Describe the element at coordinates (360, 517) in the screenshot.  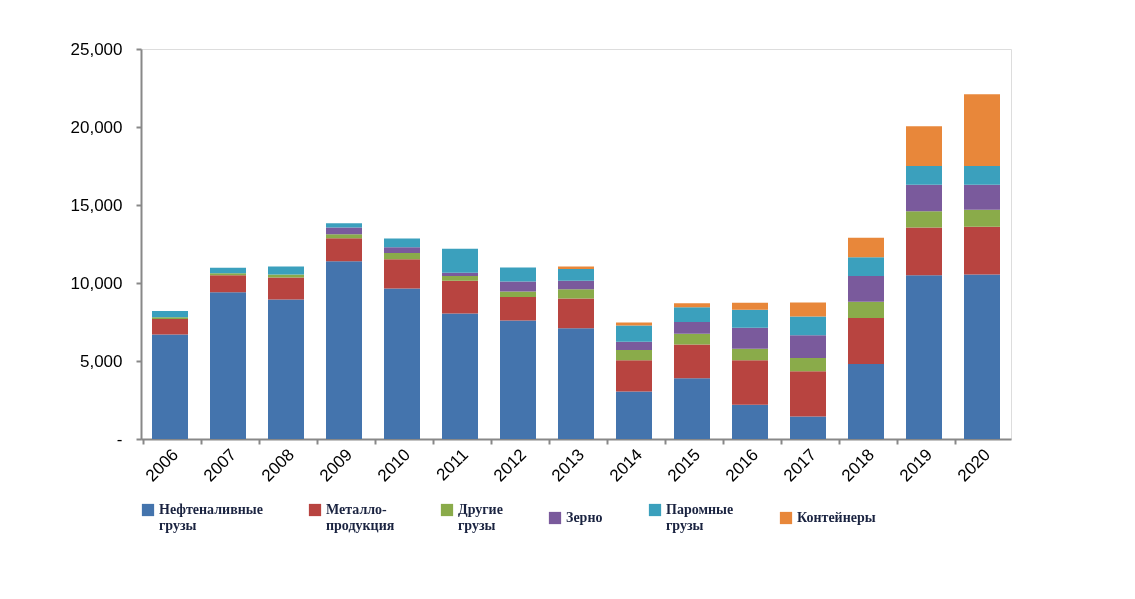
I see `legend-label: Металло- продукция` at that location.